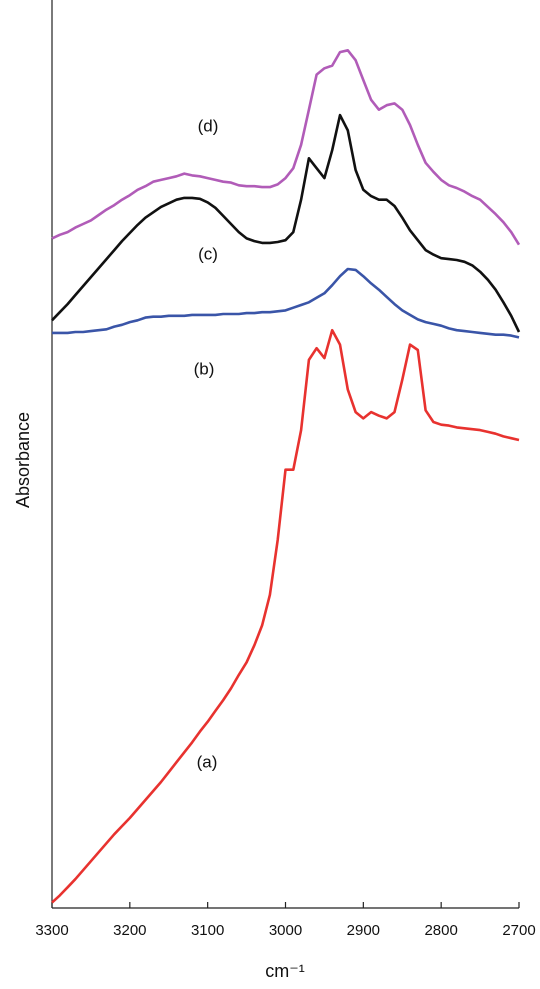 This screenshot has width=540, height=989. Describe the element at coordinates (204, 368) in the screenshot. I see `series-label: (b)` at that location.